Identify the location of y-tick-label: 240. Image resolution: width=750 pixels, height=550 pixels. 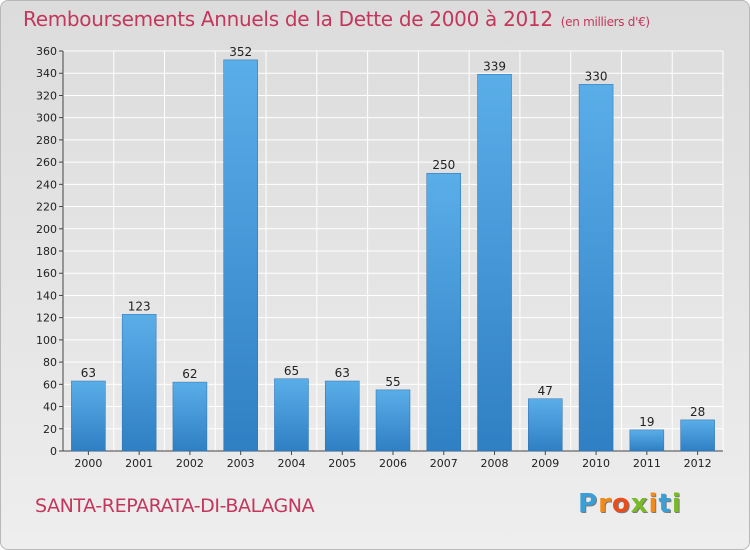
(46, 184).